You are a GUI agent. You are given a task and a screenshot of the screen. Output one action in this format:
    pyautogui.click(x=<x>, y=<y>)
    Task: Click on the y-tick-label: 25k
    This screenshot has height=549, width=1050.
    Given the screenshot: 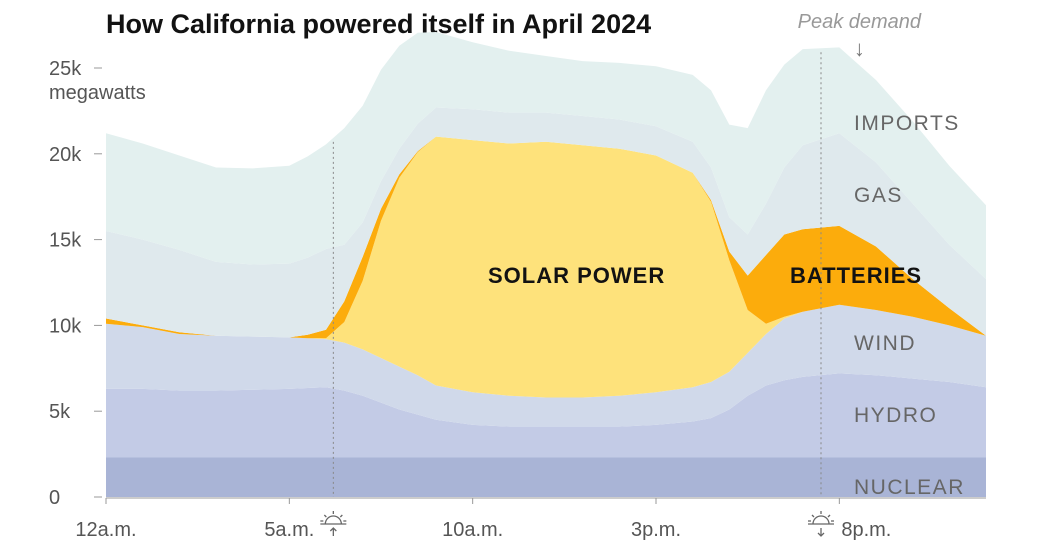 What is the action you would take?
    pyautogui.click(x=65, y=69)
    